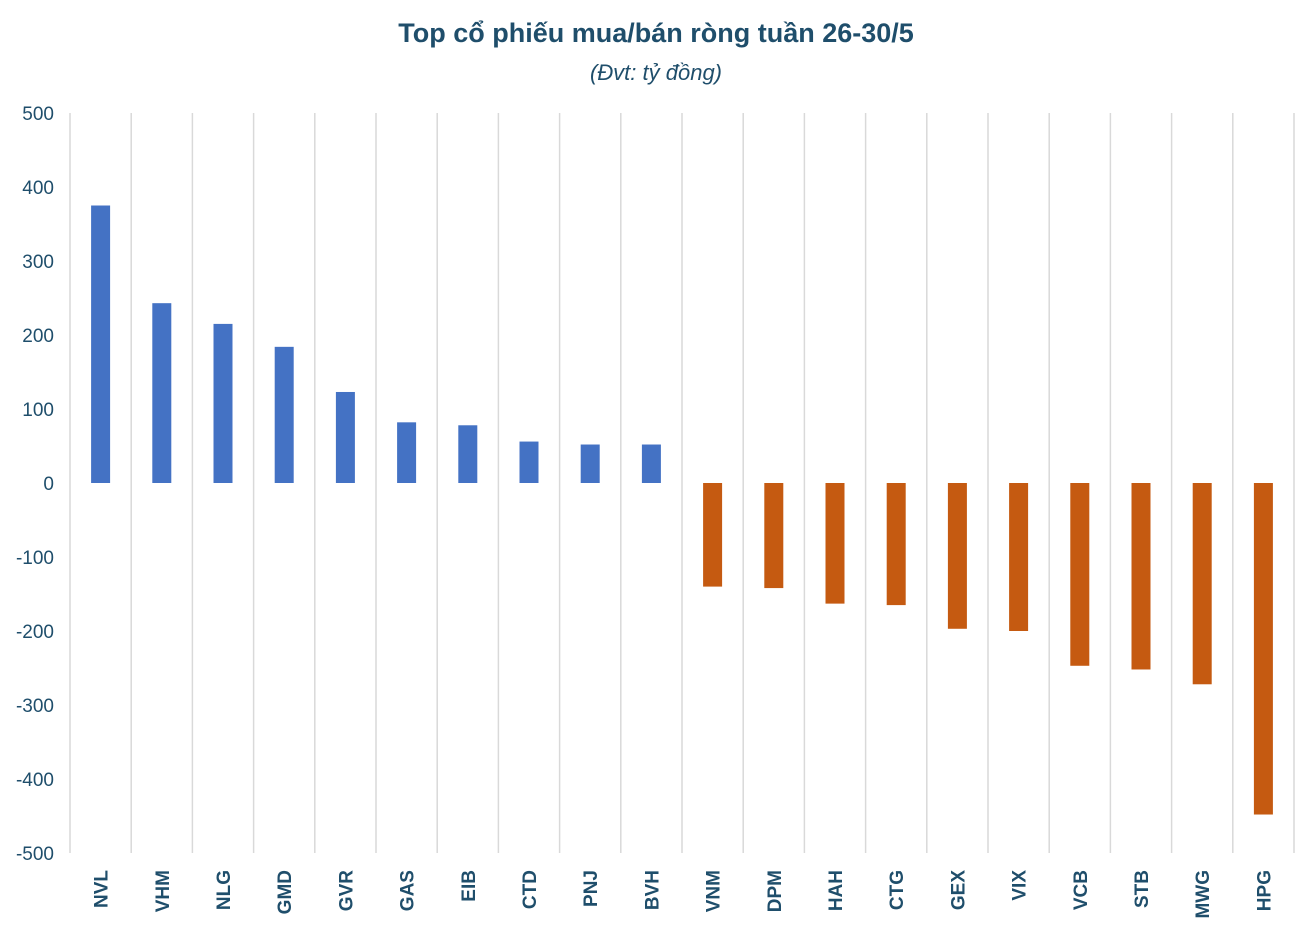 The width and height of the screenshot is (1312, 940). What do you see at coordinates (1019, 557) in the screenshot?
I see `bar-vix` at bounding box center [1019, 557].